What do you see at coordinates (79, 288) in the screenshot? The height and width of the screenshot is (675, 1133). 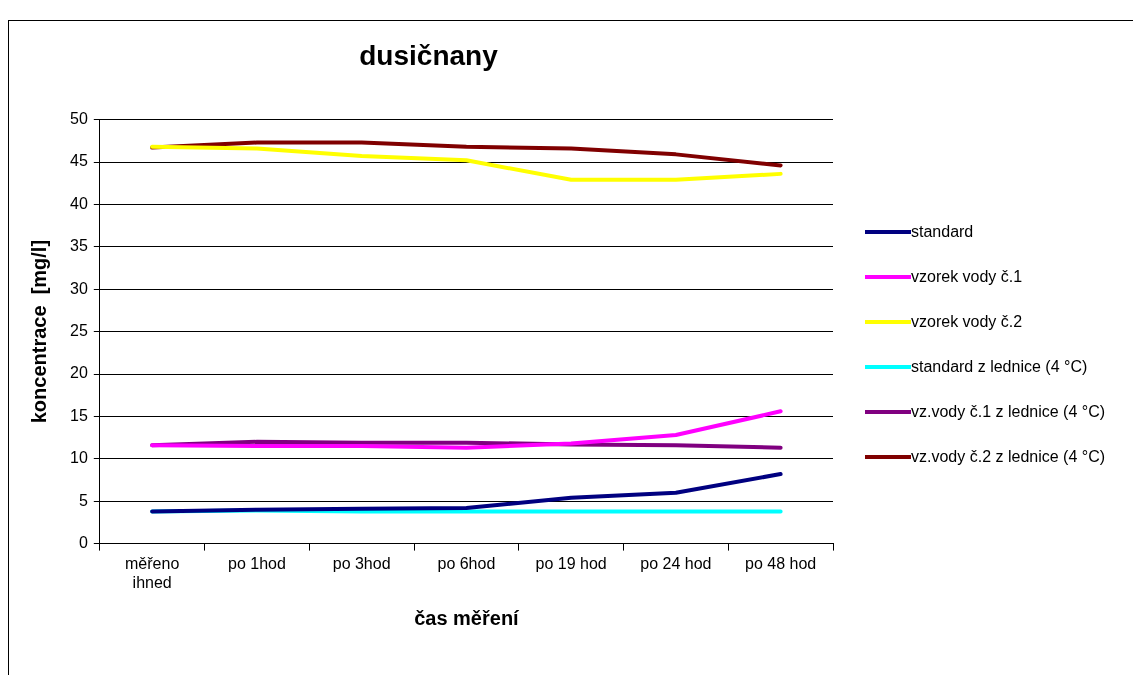 I see `y-tick-label: 30` at bounding box center [79, 288].